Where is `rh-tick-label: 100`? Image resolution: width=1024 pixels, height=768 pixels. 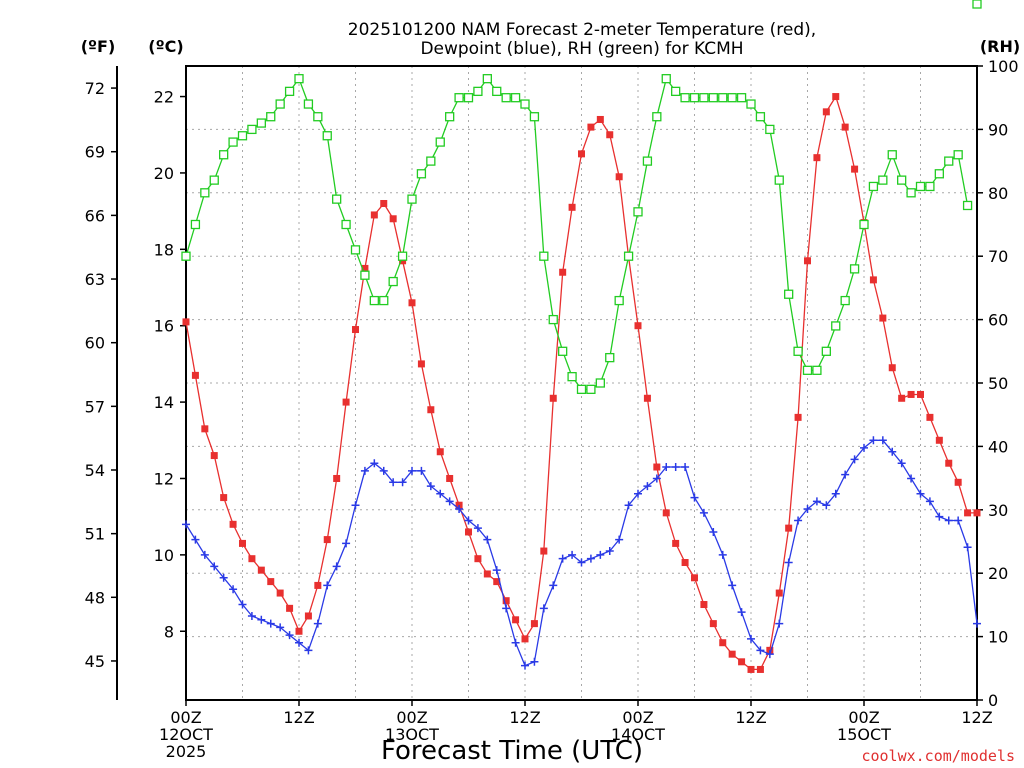
rh-tick-label: 100 is located at coordinates (1003, 66).